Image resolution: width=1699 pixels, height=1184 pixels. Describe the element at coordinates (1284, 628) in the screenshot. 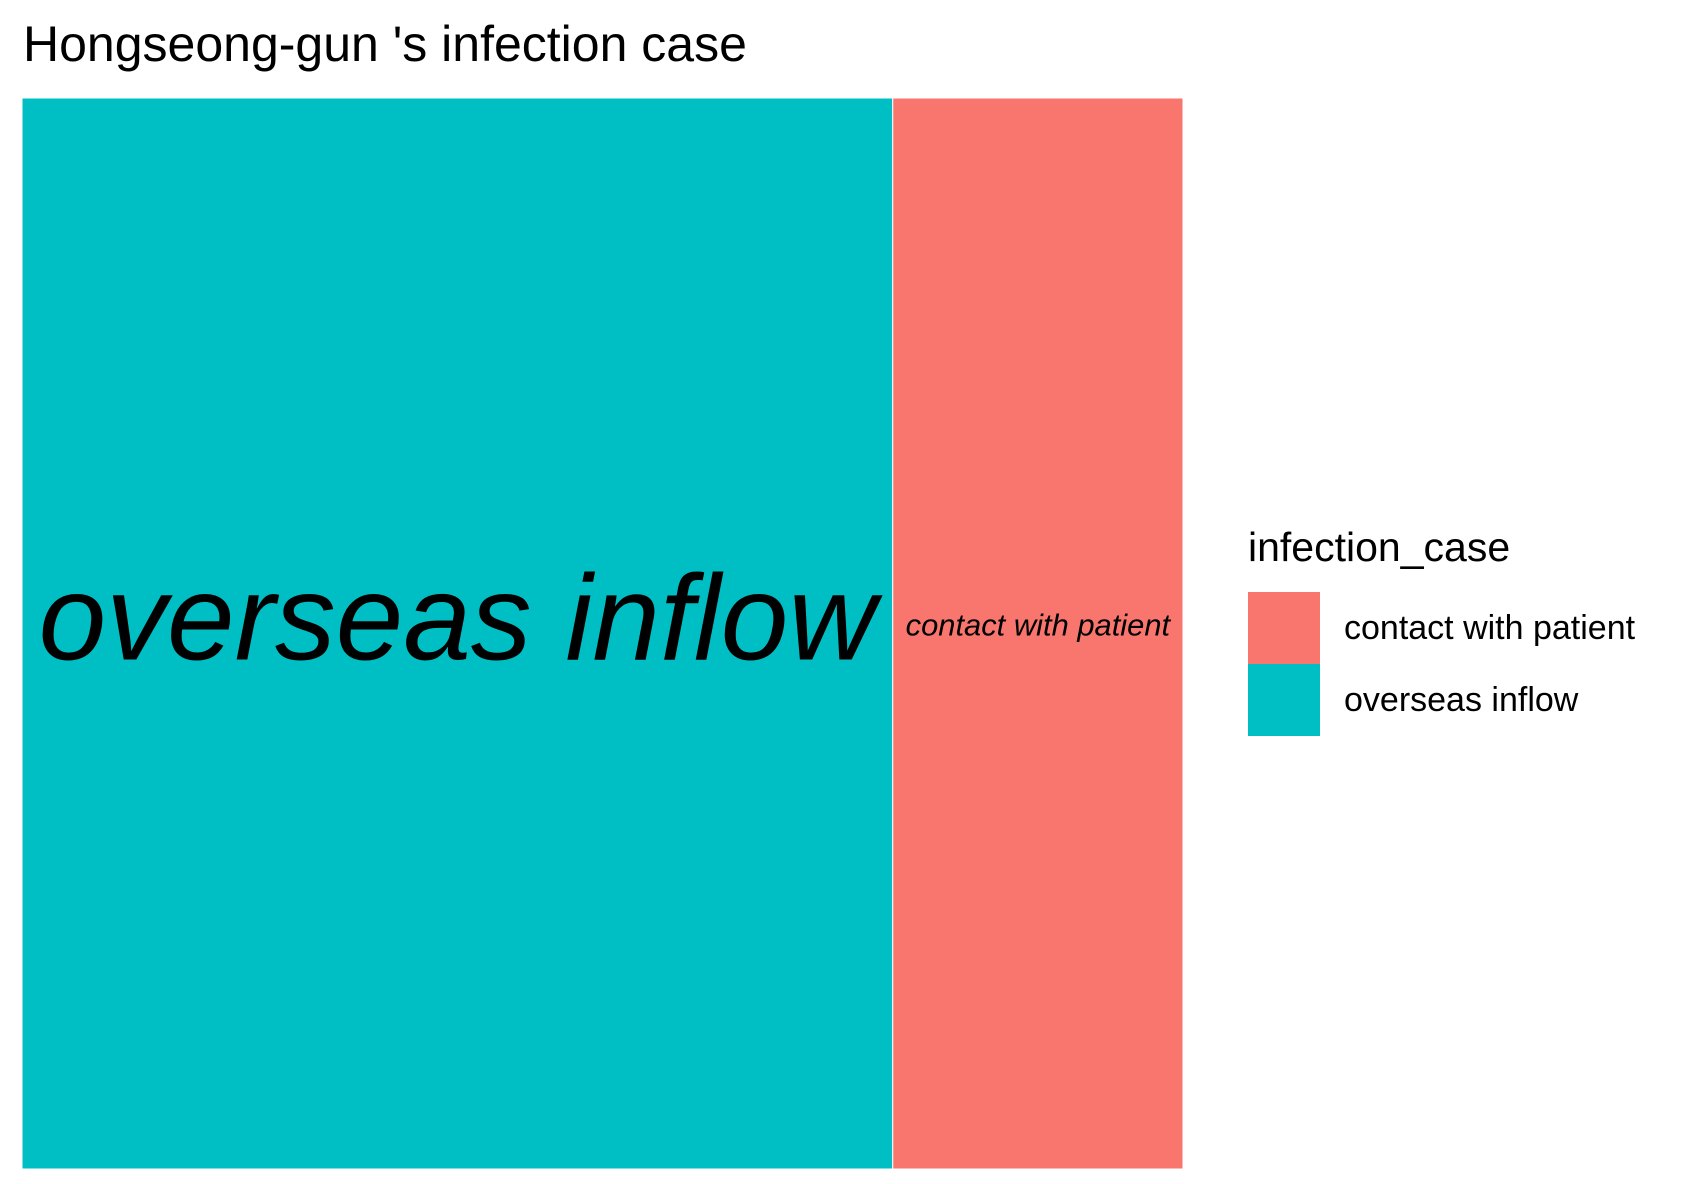

I see `legend-key-contact-with-patient` at that location.